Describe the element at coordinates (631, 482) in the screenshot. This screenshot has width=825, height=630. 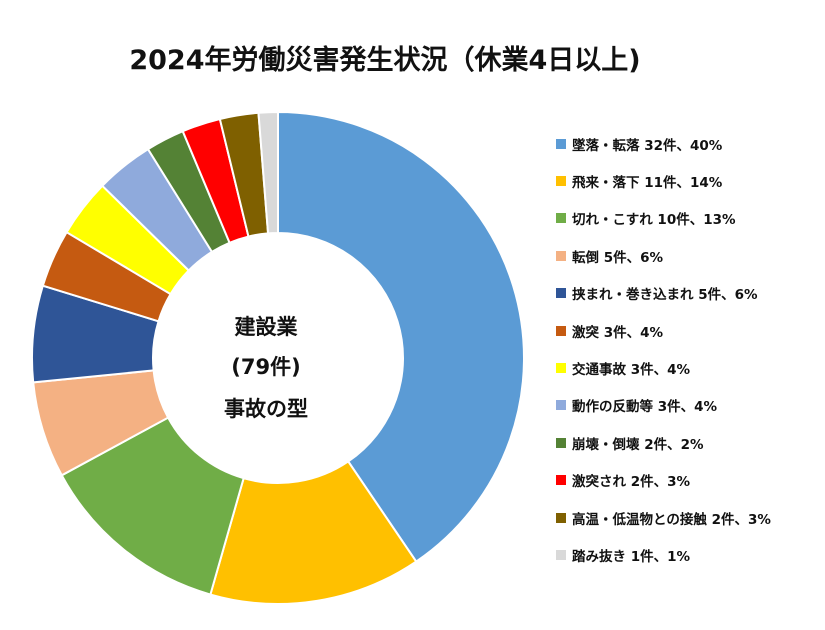
I see `legend-label-9: 激突され 2件、3%` at that location.